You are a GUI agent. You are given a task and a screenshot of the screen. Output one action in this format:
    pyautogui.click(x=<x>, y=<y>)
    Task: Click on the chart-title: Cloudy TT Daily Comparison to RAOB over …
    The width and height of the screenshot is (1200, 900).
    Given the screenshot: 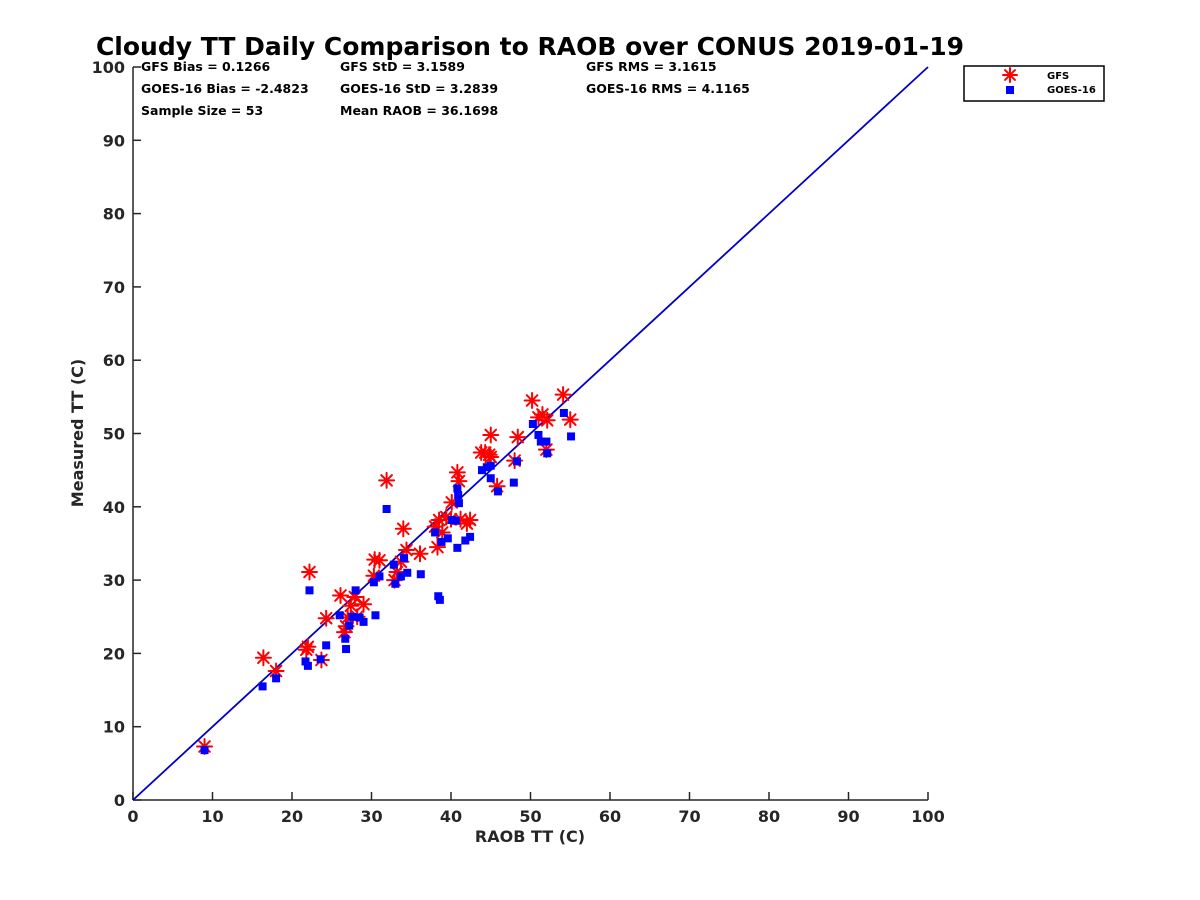 What is the action you would take?
    pyautogui.click(x=530, y=46)
    